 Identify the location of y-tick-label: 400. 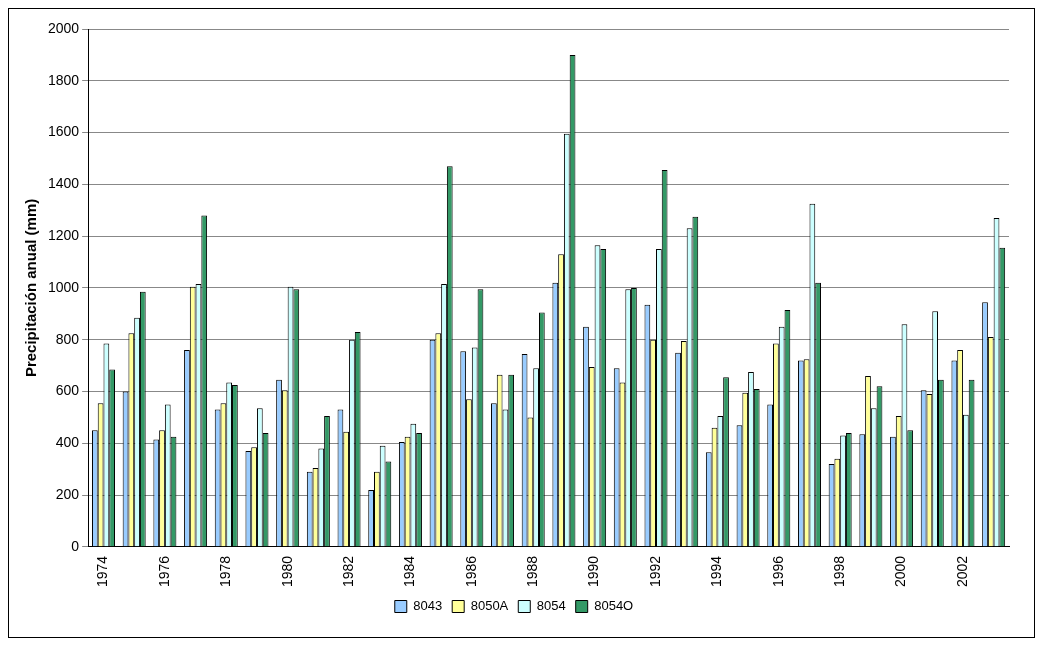
(67, 442).